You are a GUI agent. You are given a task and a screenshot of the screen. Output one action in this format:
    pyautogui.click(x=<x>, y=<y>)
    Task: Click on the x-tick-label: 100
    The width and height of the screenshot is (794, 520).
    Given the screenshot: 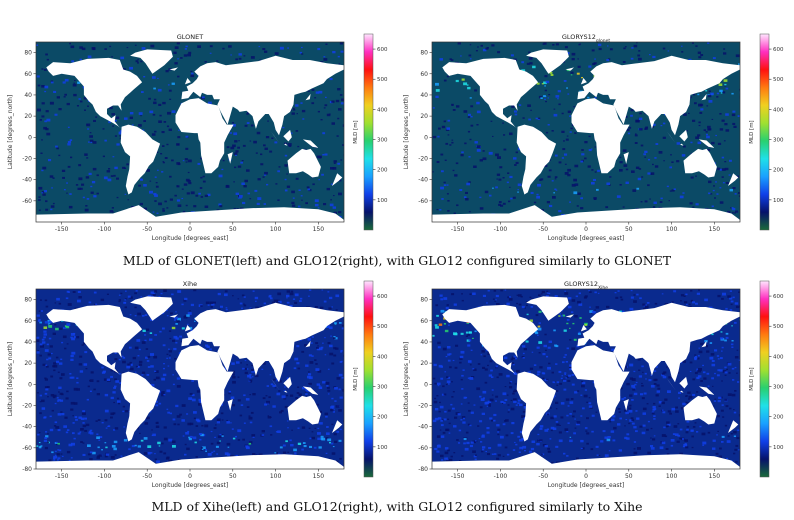 What is the action you would take?
    pyautogui.click(x=276, y=229)
    